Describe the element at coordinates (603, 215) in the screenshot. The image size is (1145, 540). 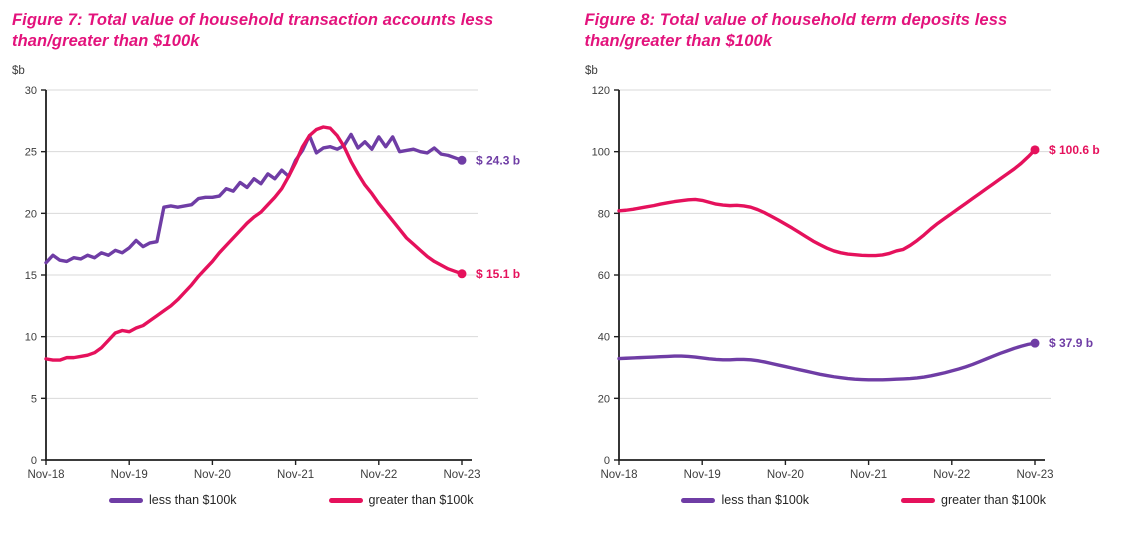
I see `y-tick-label: 80` at that location.